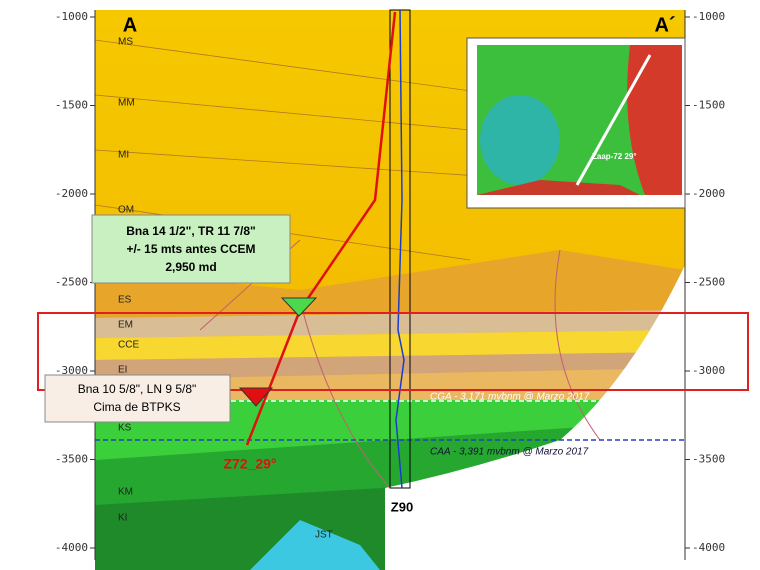  I want to click on layer-fill, so click(315, 545).